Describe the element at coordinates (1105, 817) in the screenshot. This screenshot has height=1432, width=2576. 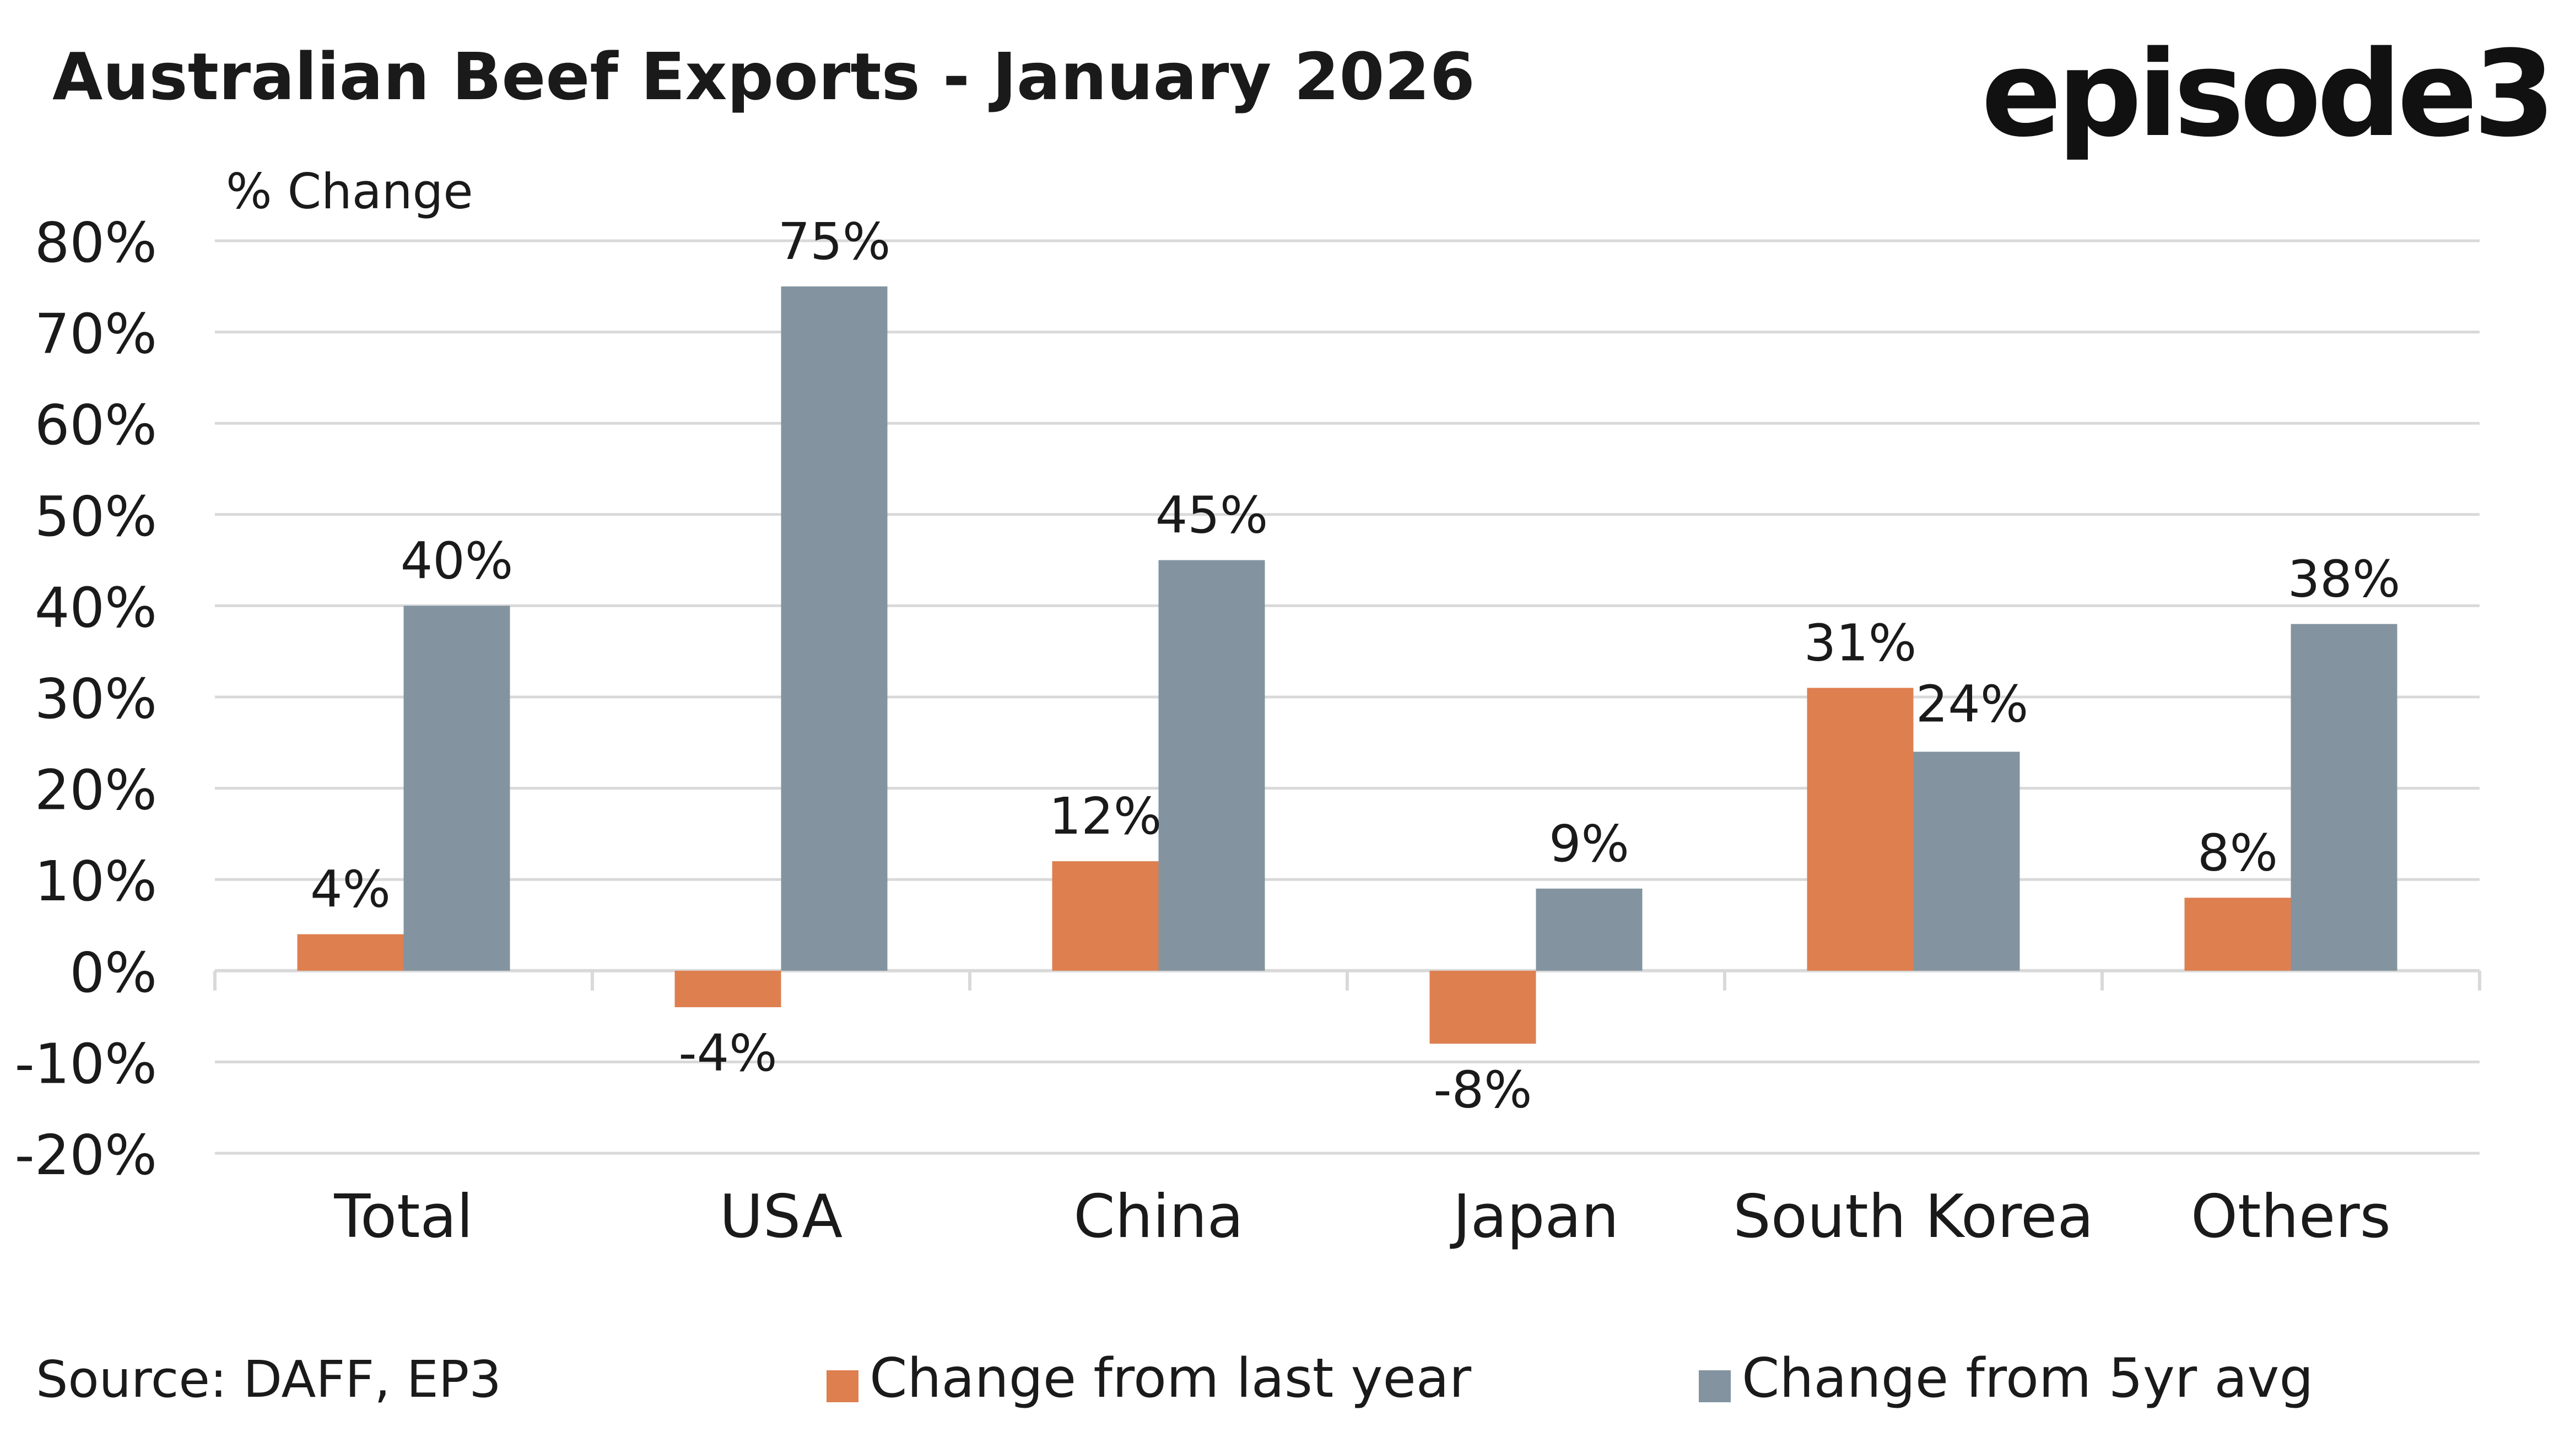
I see `data-label: 12%` at that location.